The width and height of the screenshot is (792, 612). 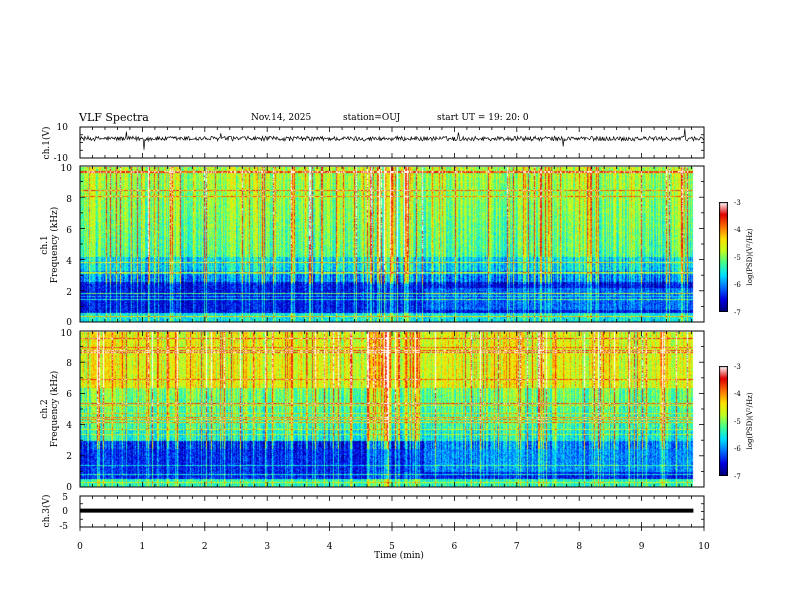 I want to click on figure-station: station=OUJ, so click(x=372, y=118).